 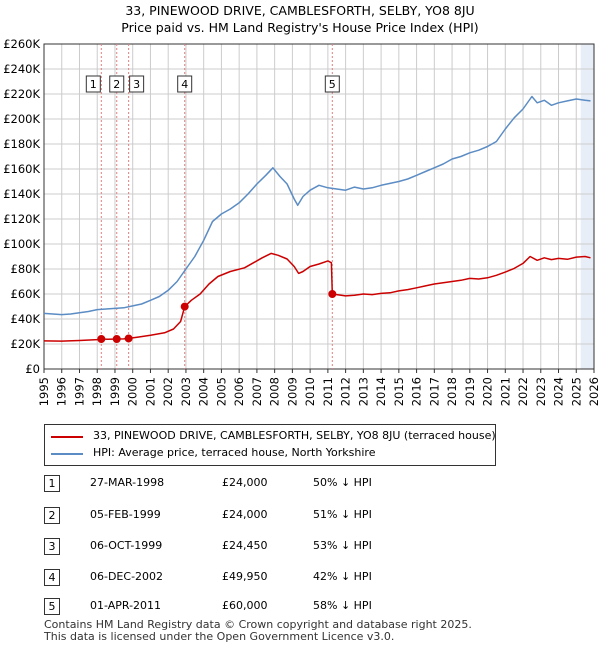 I want to click on x-tick-label: 2017, so click(x=434, y=391).